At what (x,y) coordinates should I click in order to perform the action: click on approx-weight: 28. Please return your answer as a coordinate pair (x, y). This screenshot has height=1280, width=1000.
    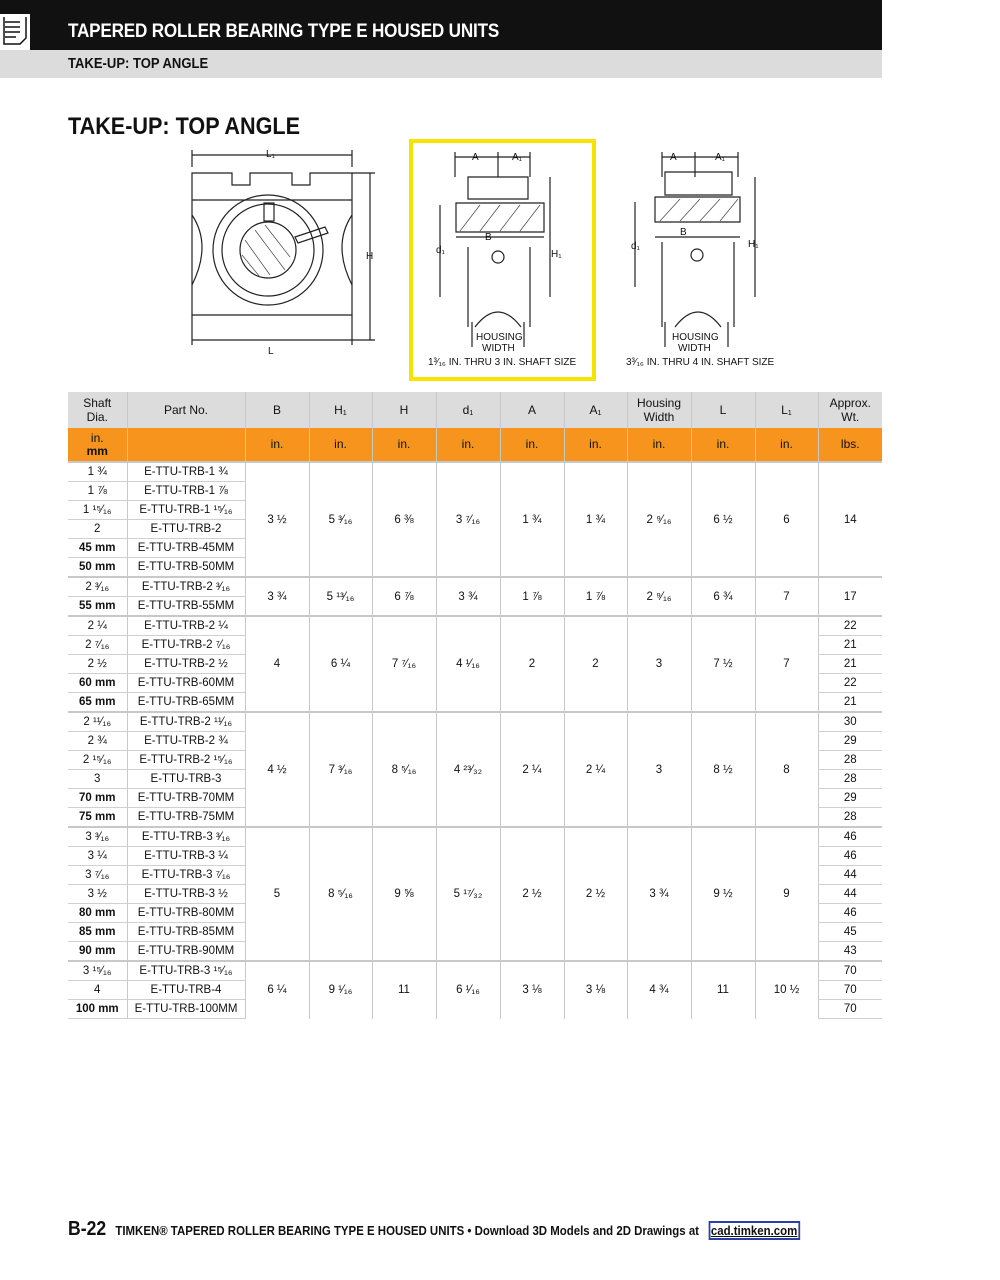
    Looking at the image, I should click on (849, 817).